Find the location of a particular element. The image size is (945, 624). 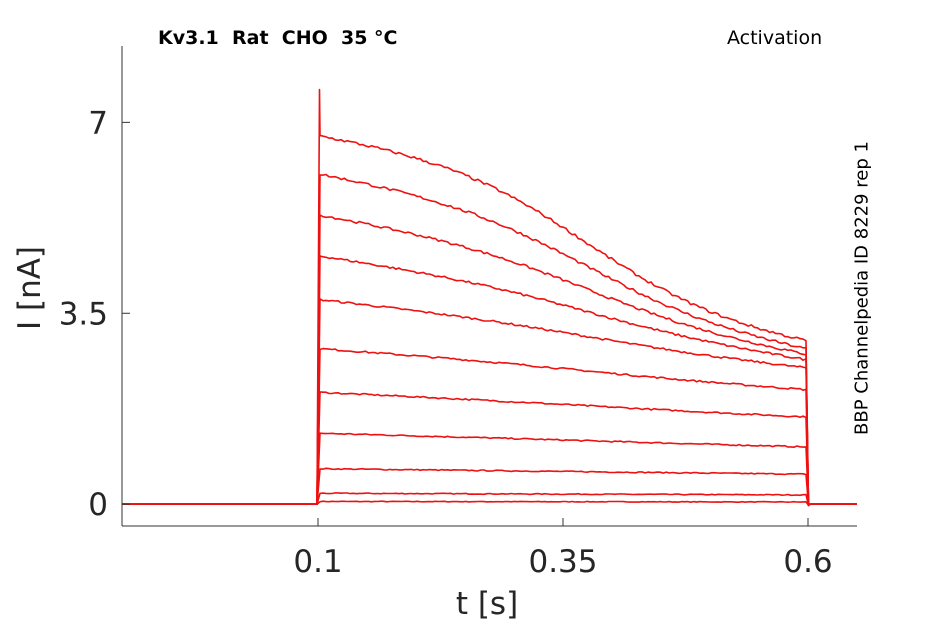

x-ticks: 0.1 0.35 0.6 is located at coordinates (563, 549).